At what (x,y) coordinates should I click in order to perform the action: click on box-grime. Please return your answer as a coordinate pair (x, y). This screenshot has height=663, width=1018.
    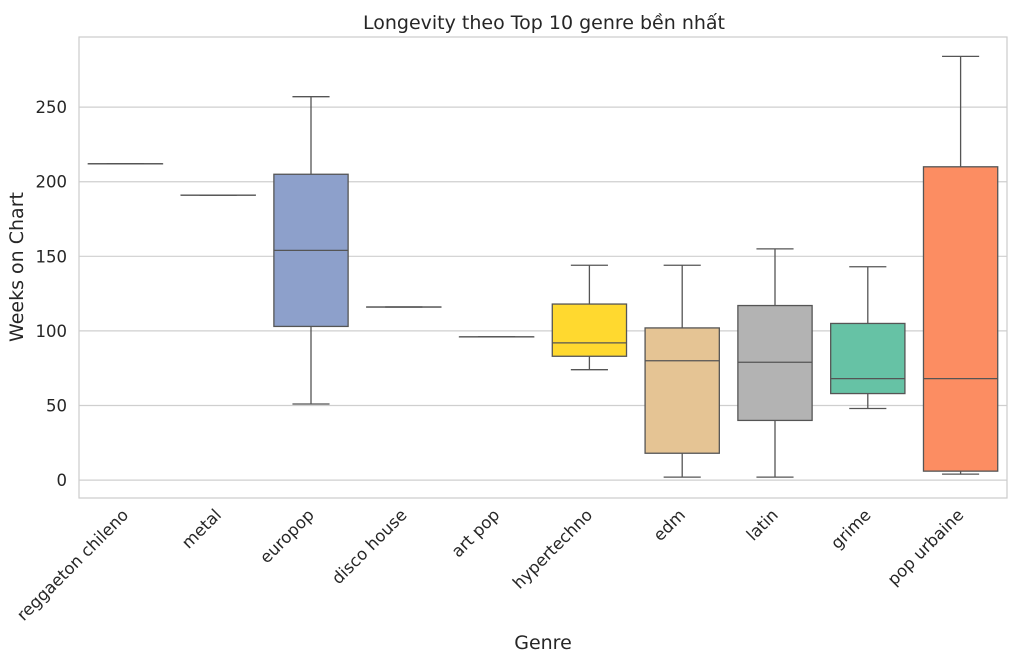
    Looking at the image, I should click on (868, 338).